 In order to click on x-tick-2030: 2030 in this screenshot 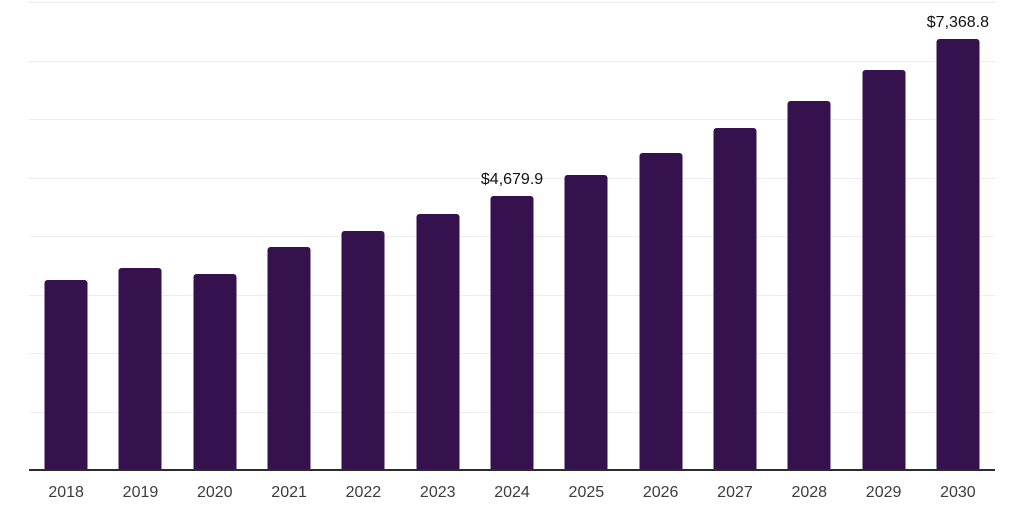, I will do `click(958, 492)`.